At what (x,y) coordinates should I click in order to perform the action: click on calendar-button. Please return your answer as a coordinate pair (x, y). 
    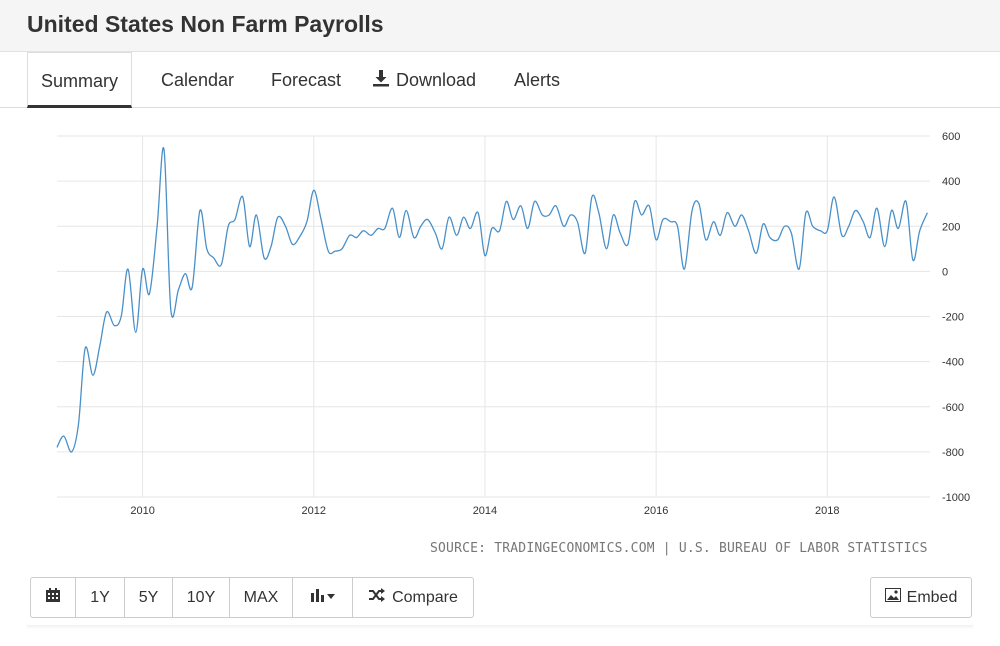
    Looking at the image, I should click on (53, 597).